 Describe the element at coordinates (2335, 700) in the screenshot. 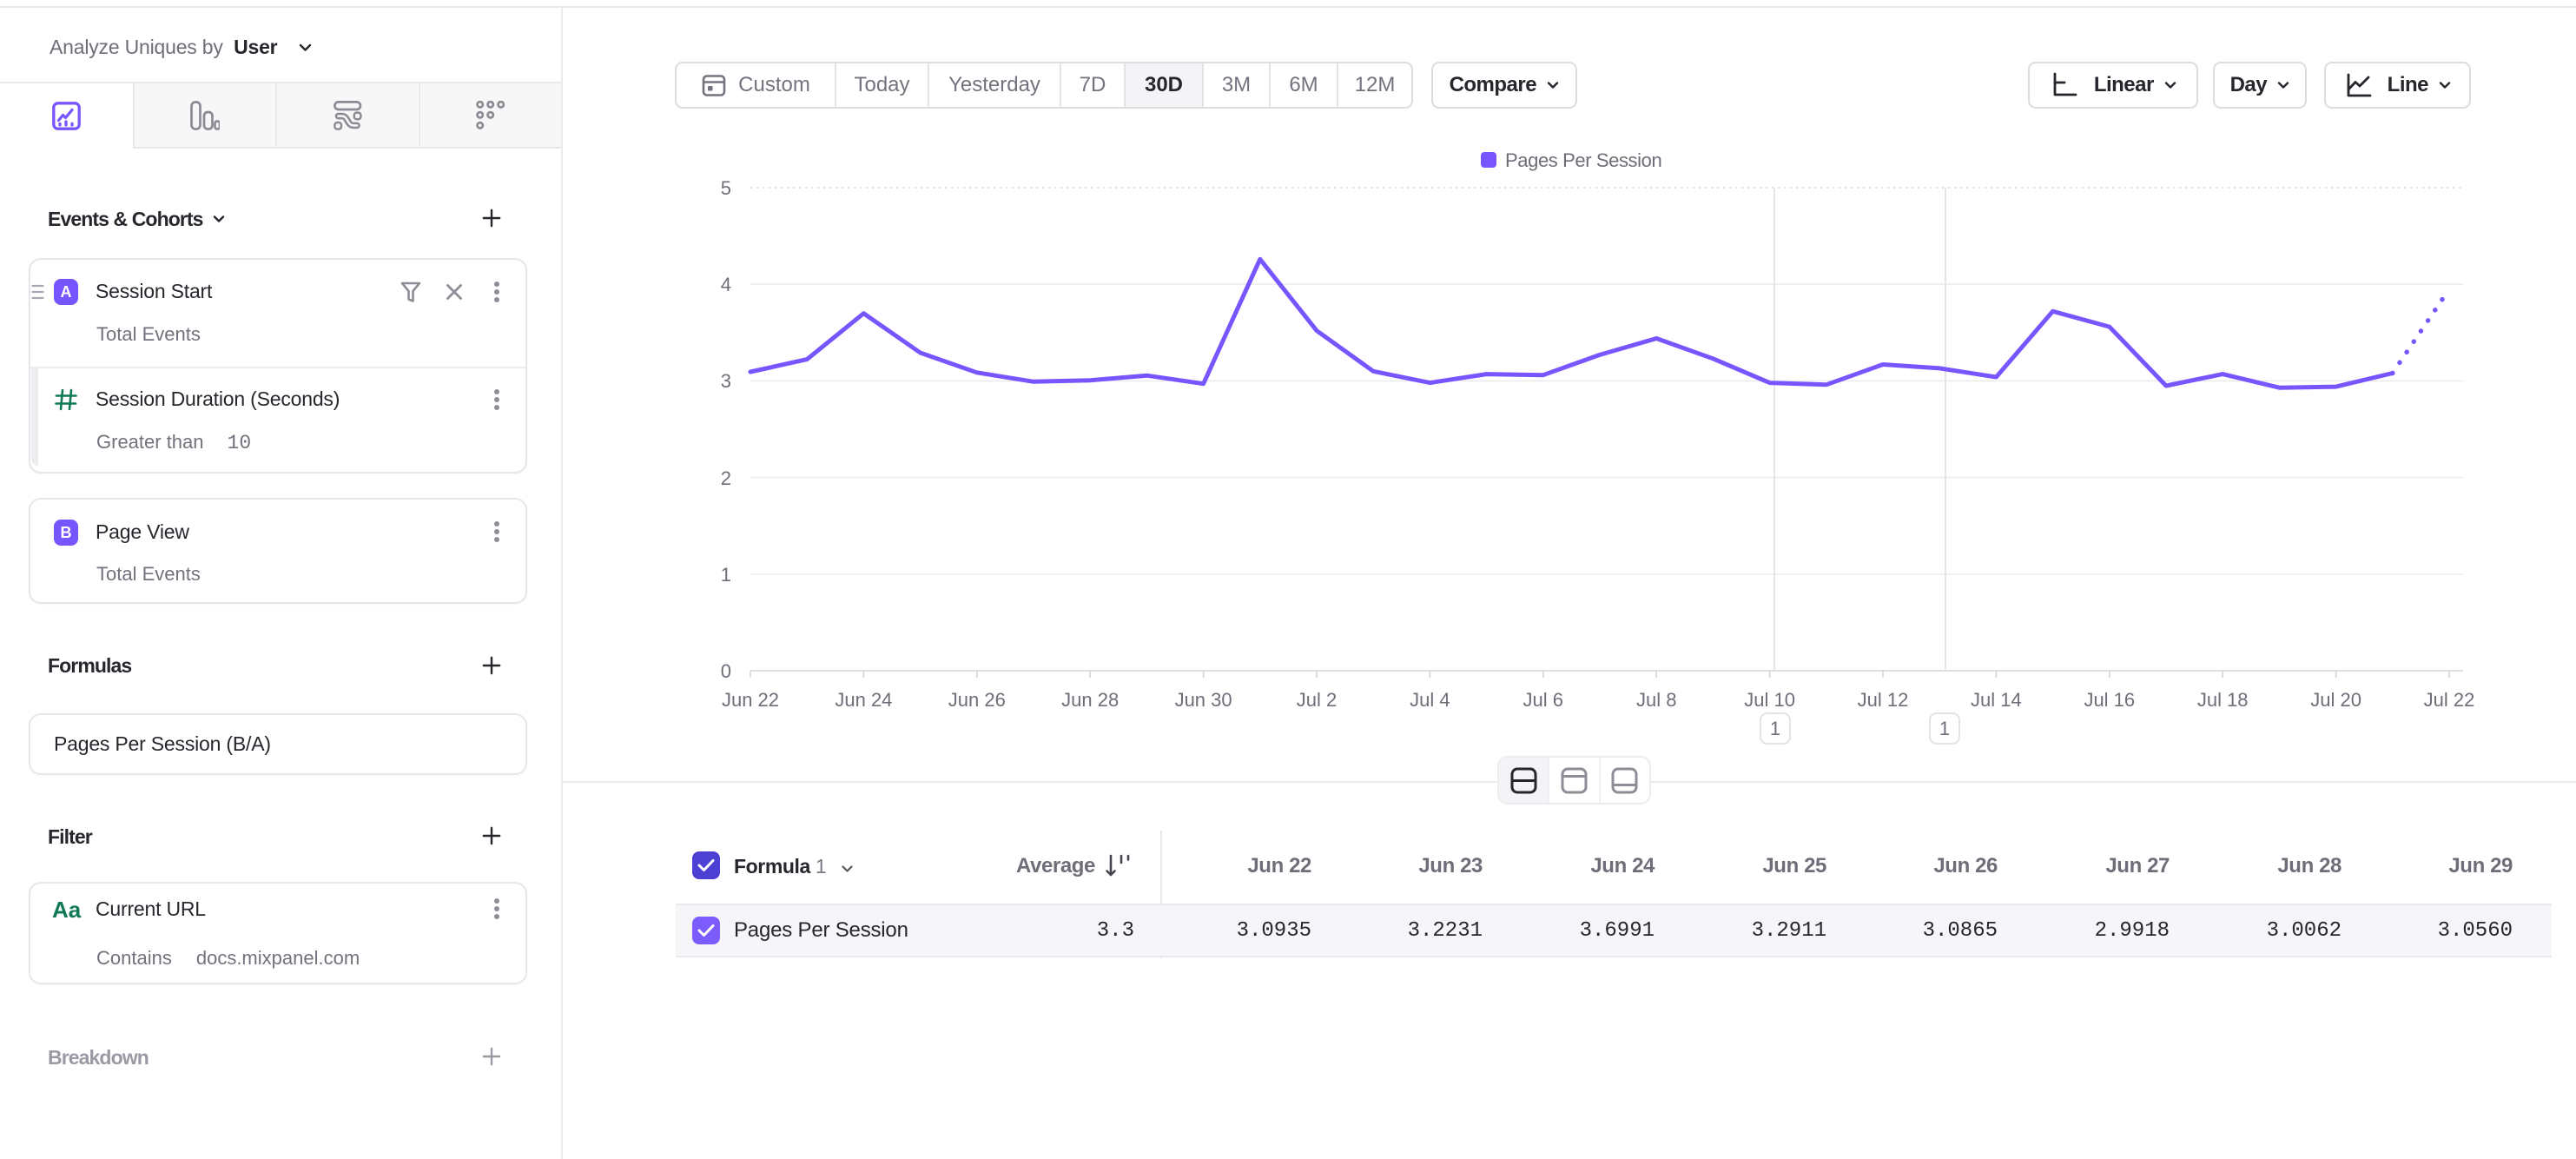

I see `svg-text: Jul 20` at that location.